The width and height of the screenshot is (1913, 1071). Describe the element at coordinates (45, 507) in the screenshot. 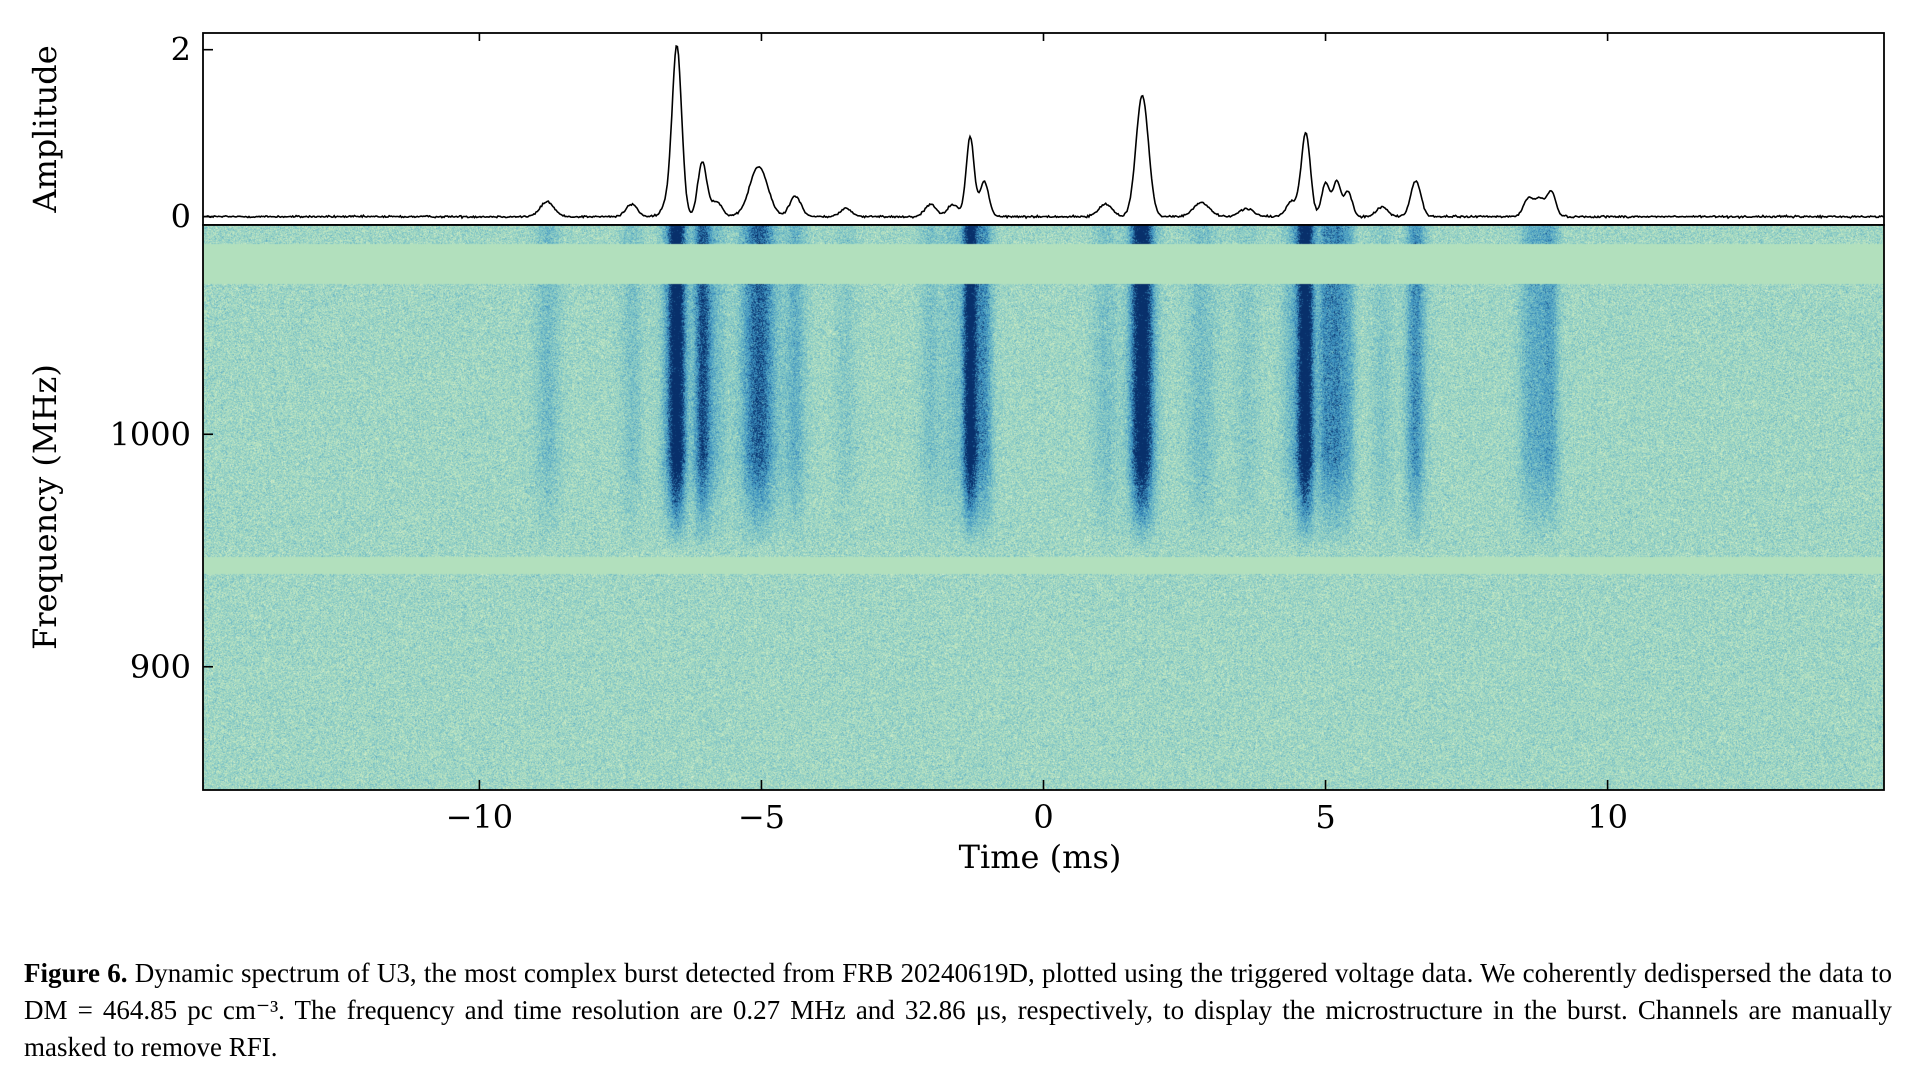

I see `frequency-axis-label: Frequency (MHz)` at that location.